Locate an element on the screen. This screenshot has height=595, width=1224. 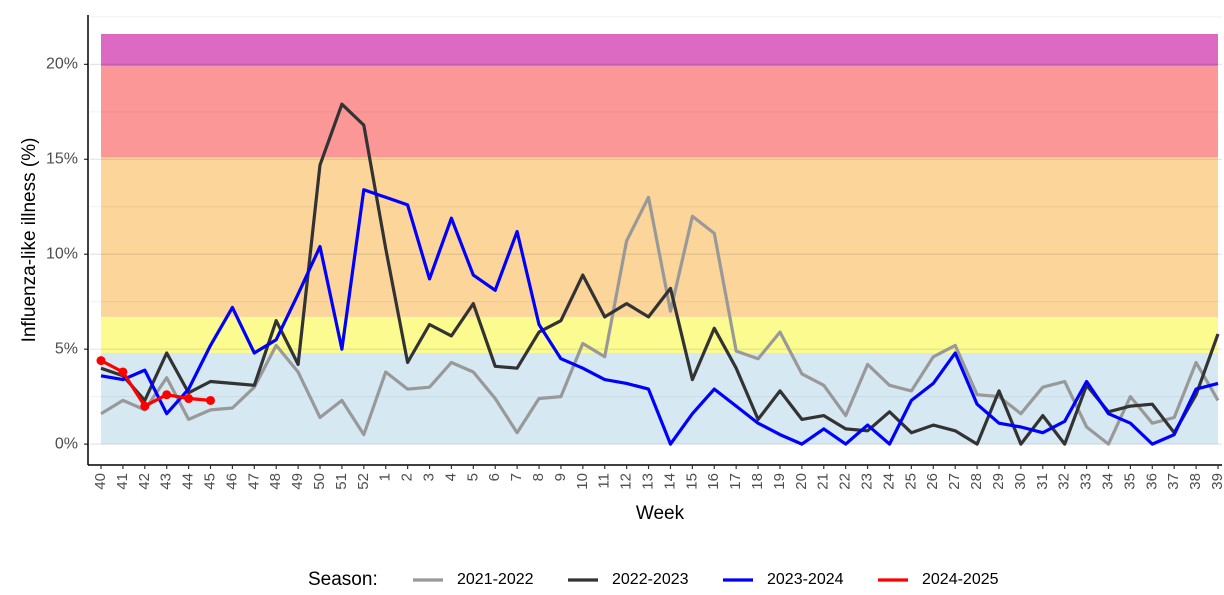
x-tick-label: 50 is located at coordinates (319, 481).